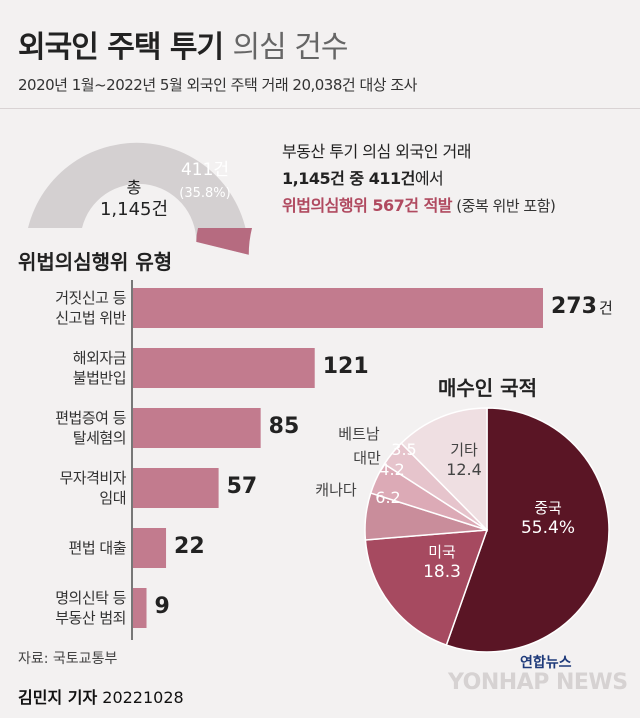 Image resolution: width=640 pixels, height=718 pixels. I want to click on pie-label-5: 기타 12.4, so click(464, 460).